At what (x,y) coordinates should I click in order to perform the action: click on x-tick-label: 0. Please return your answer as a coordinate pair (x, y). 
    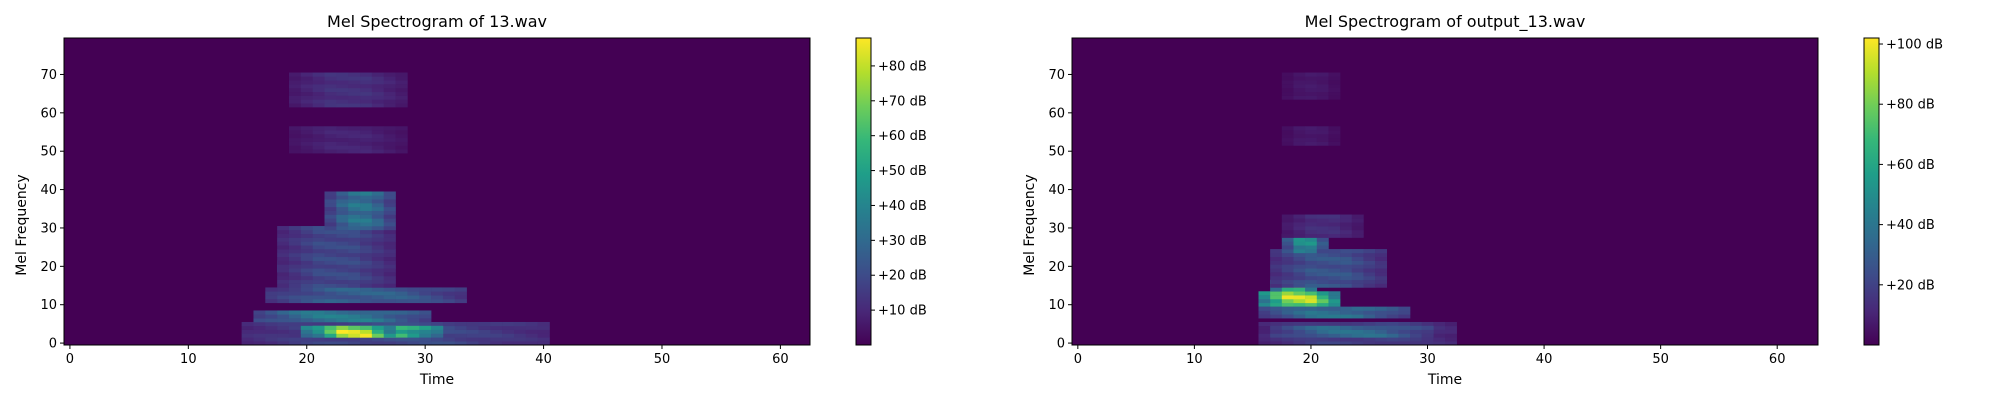
    Looking at the image, I should click on (70, 359).